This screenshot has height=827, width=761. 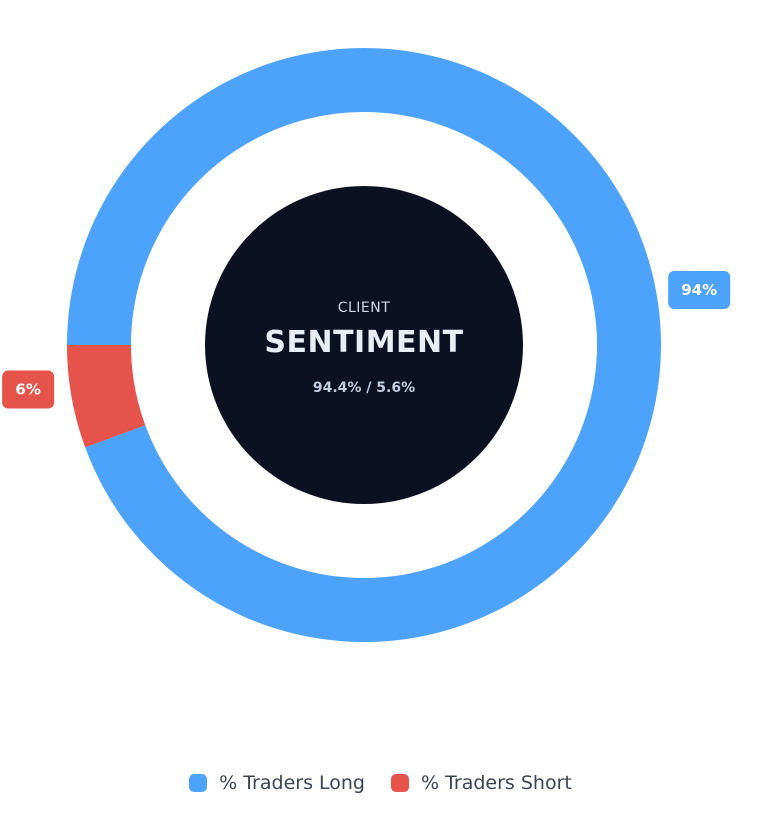 I want to click on slice-traders-short, so click(x=106, y=396).